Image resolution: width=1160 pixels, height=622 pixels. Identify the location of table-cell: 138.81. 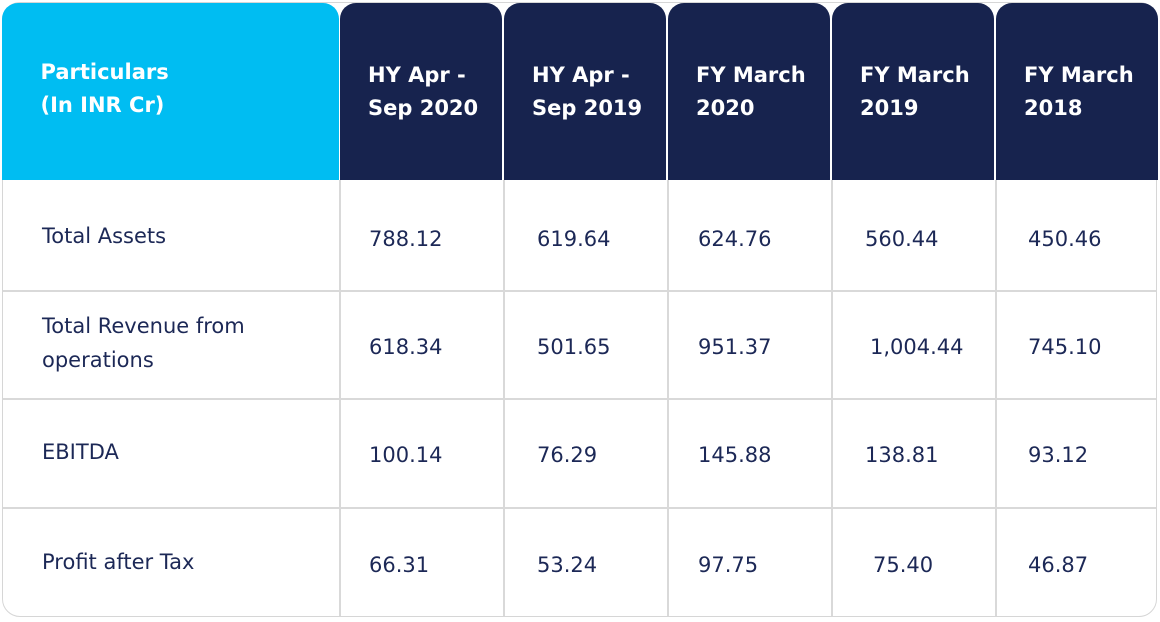
(902, 455).